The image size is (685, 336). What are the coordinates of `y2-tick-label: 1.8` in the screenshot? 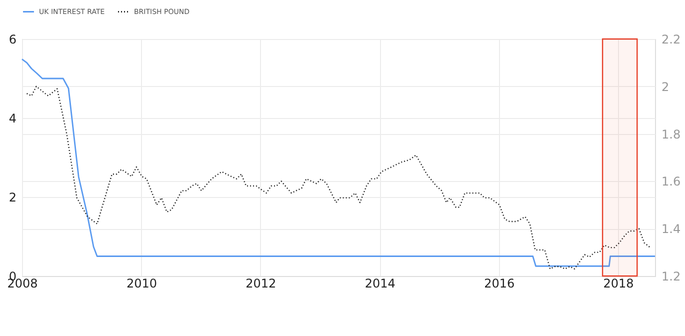 It's located at (671, 134).